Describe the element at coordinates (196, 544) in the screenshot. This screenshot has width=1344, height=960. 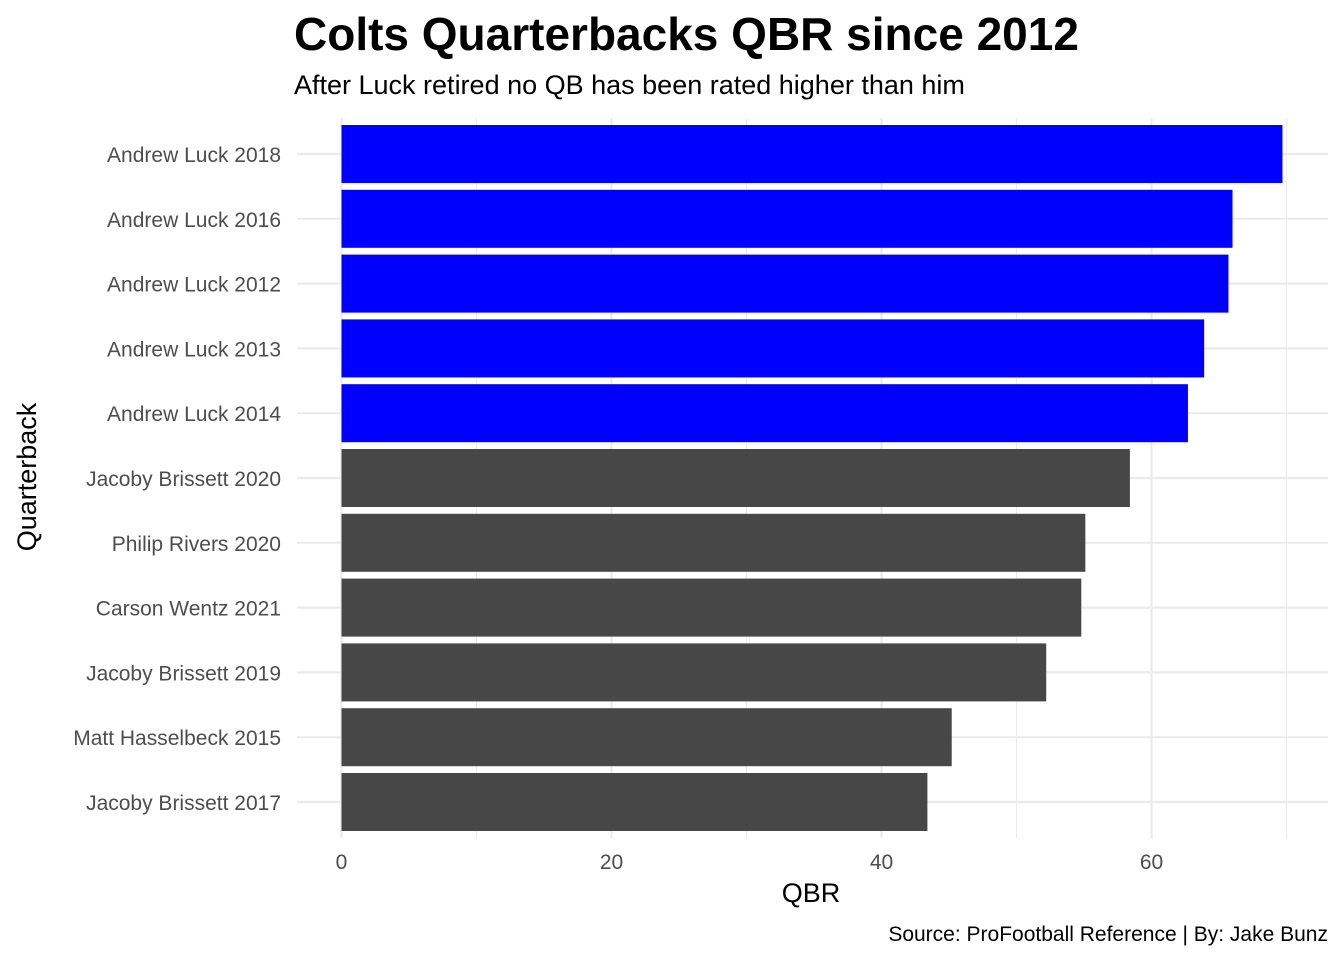
I see `y-tick-label: Philip Rivers 2020` at that location.